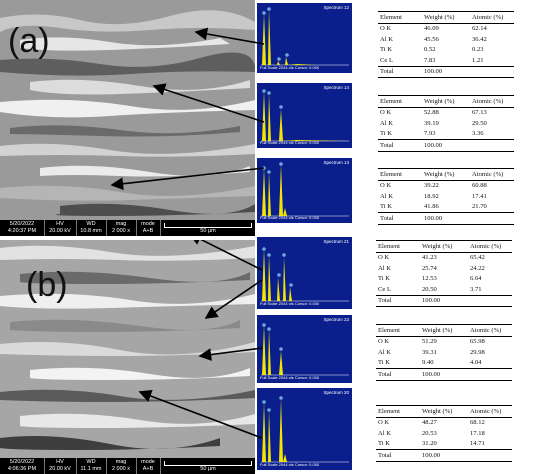  Describe the element at coordinates (336, 7) in the screenshot. I see `spectrum-title: Spectrum 12` at that location.